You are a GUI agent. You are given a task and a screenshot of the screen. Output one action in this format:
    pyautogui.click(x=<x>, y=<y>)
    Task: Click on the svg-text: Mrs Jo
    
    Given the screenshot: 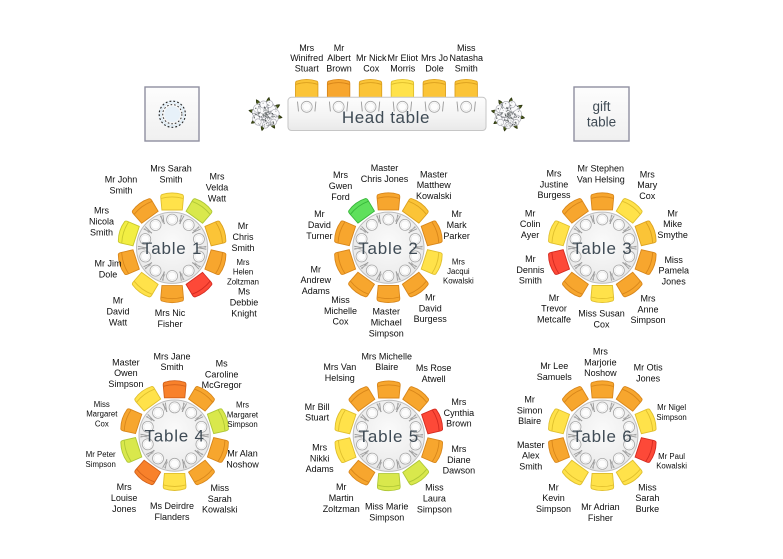 What is the action you would take?
    pyautogui.click(x=434, y=58)
    